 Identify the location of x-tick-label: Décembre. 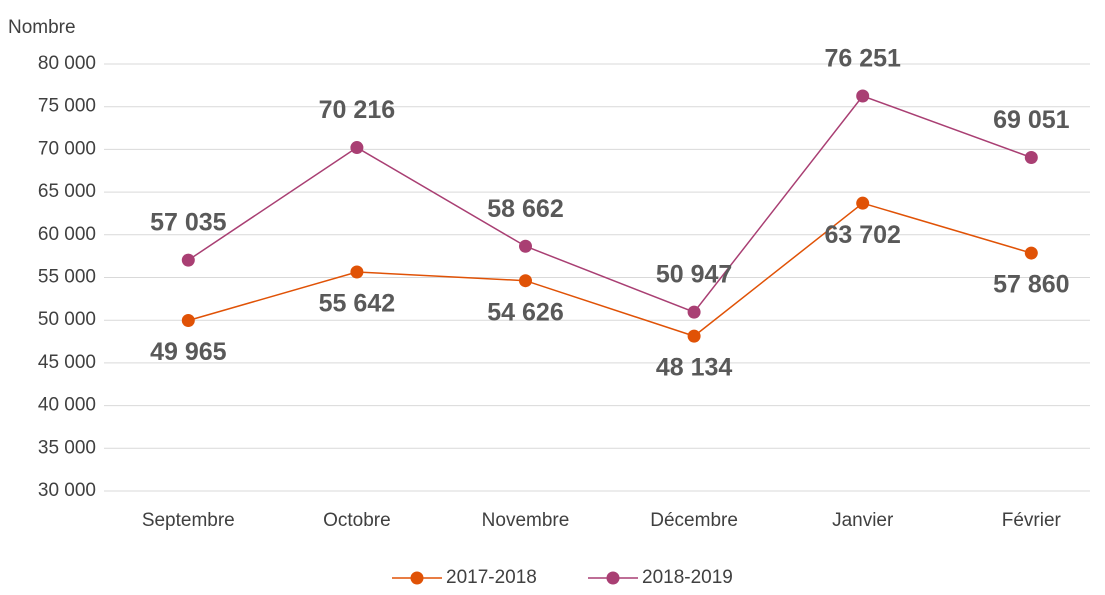
(694, 520).